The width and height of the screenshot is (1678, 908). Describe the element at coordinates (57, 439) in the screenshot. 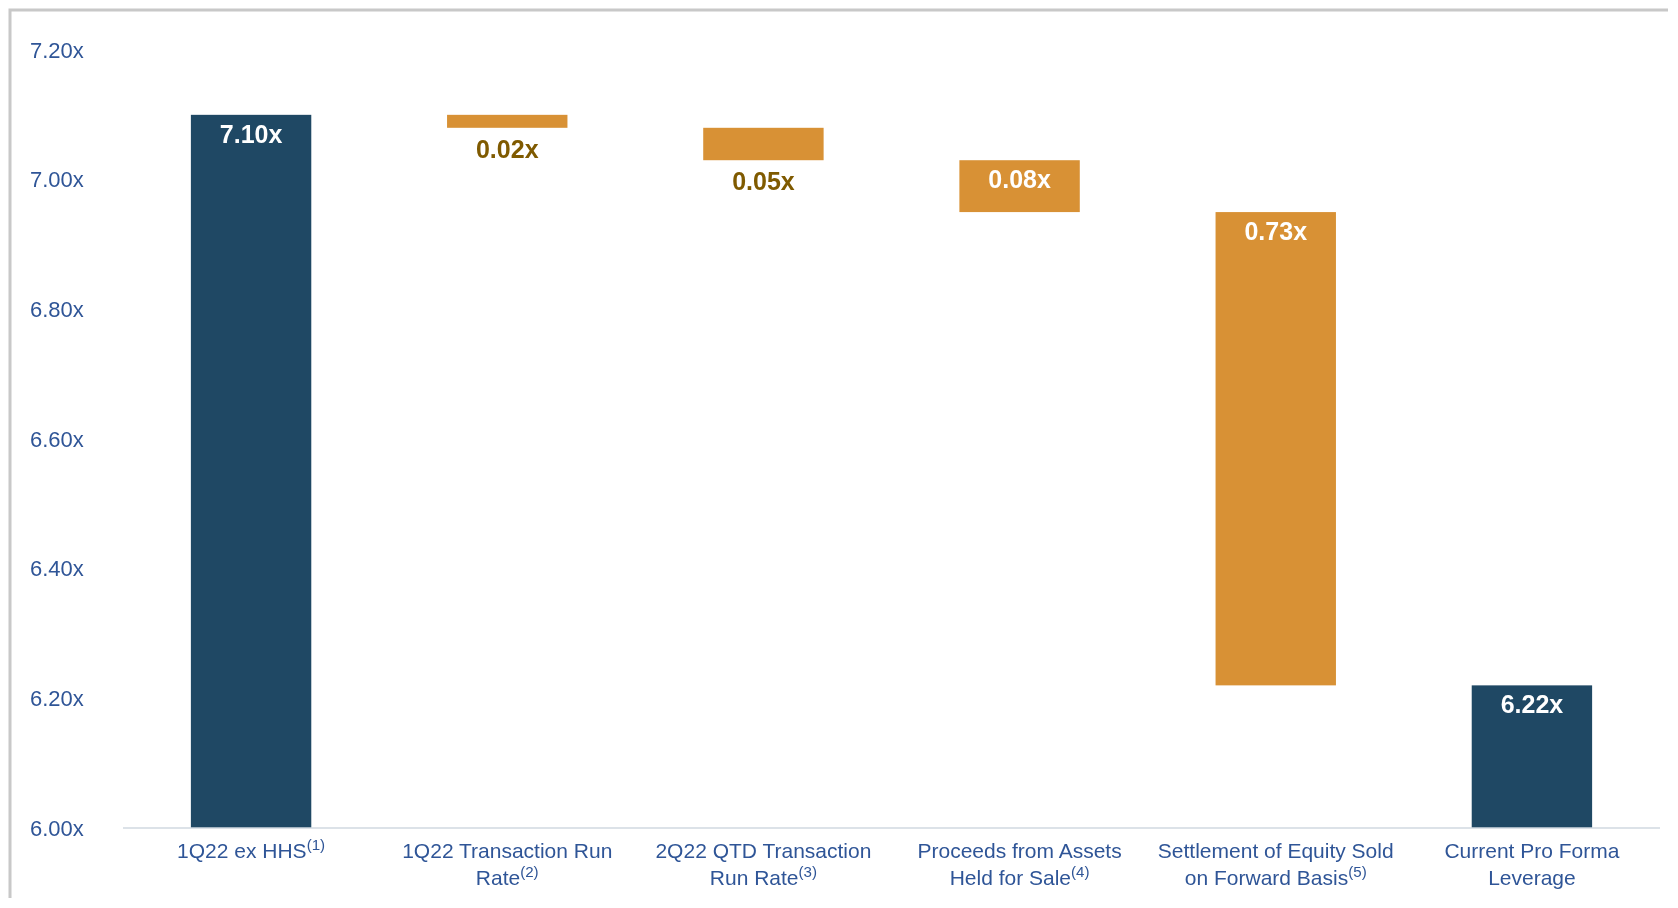

I see `y-tick-label: 6.60x` at that location.